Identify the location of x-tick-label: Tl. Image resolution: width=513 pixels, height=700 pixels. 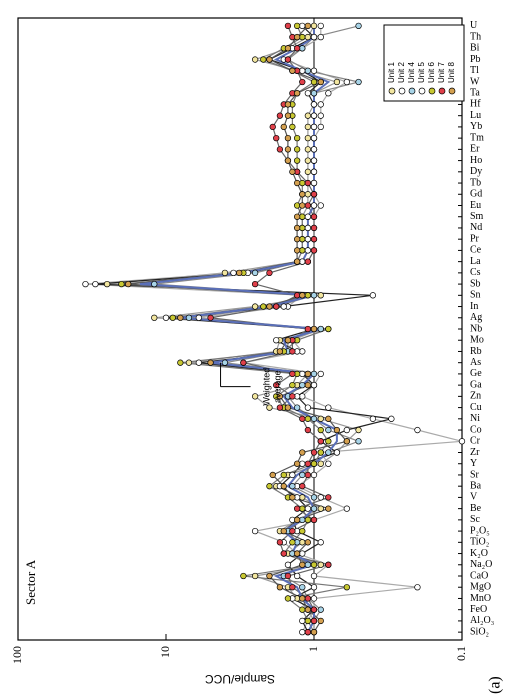
(474, 70).